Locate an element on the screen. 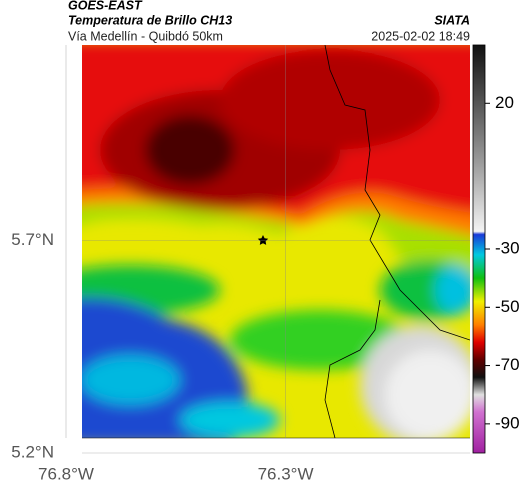 This screenshot has height=496, width=526. source: GOES-EAST is located at coordinates (105, 6).